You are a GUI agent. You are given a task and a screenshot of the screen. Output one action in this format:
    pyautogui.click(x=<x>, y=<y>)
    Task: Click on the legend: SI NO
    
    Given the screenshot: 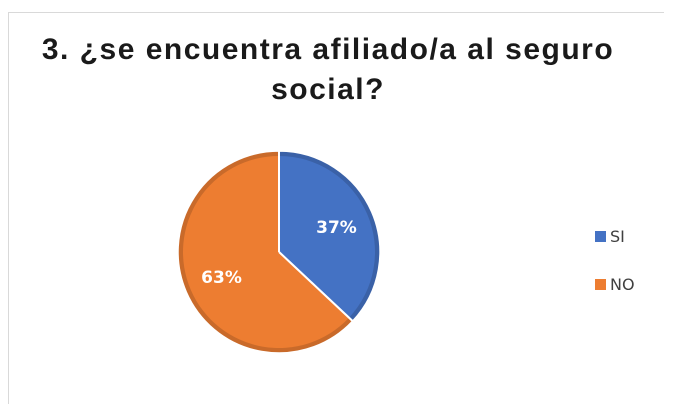 What is the action you would take?
    pyautogui.click(x=615, y=274)
    